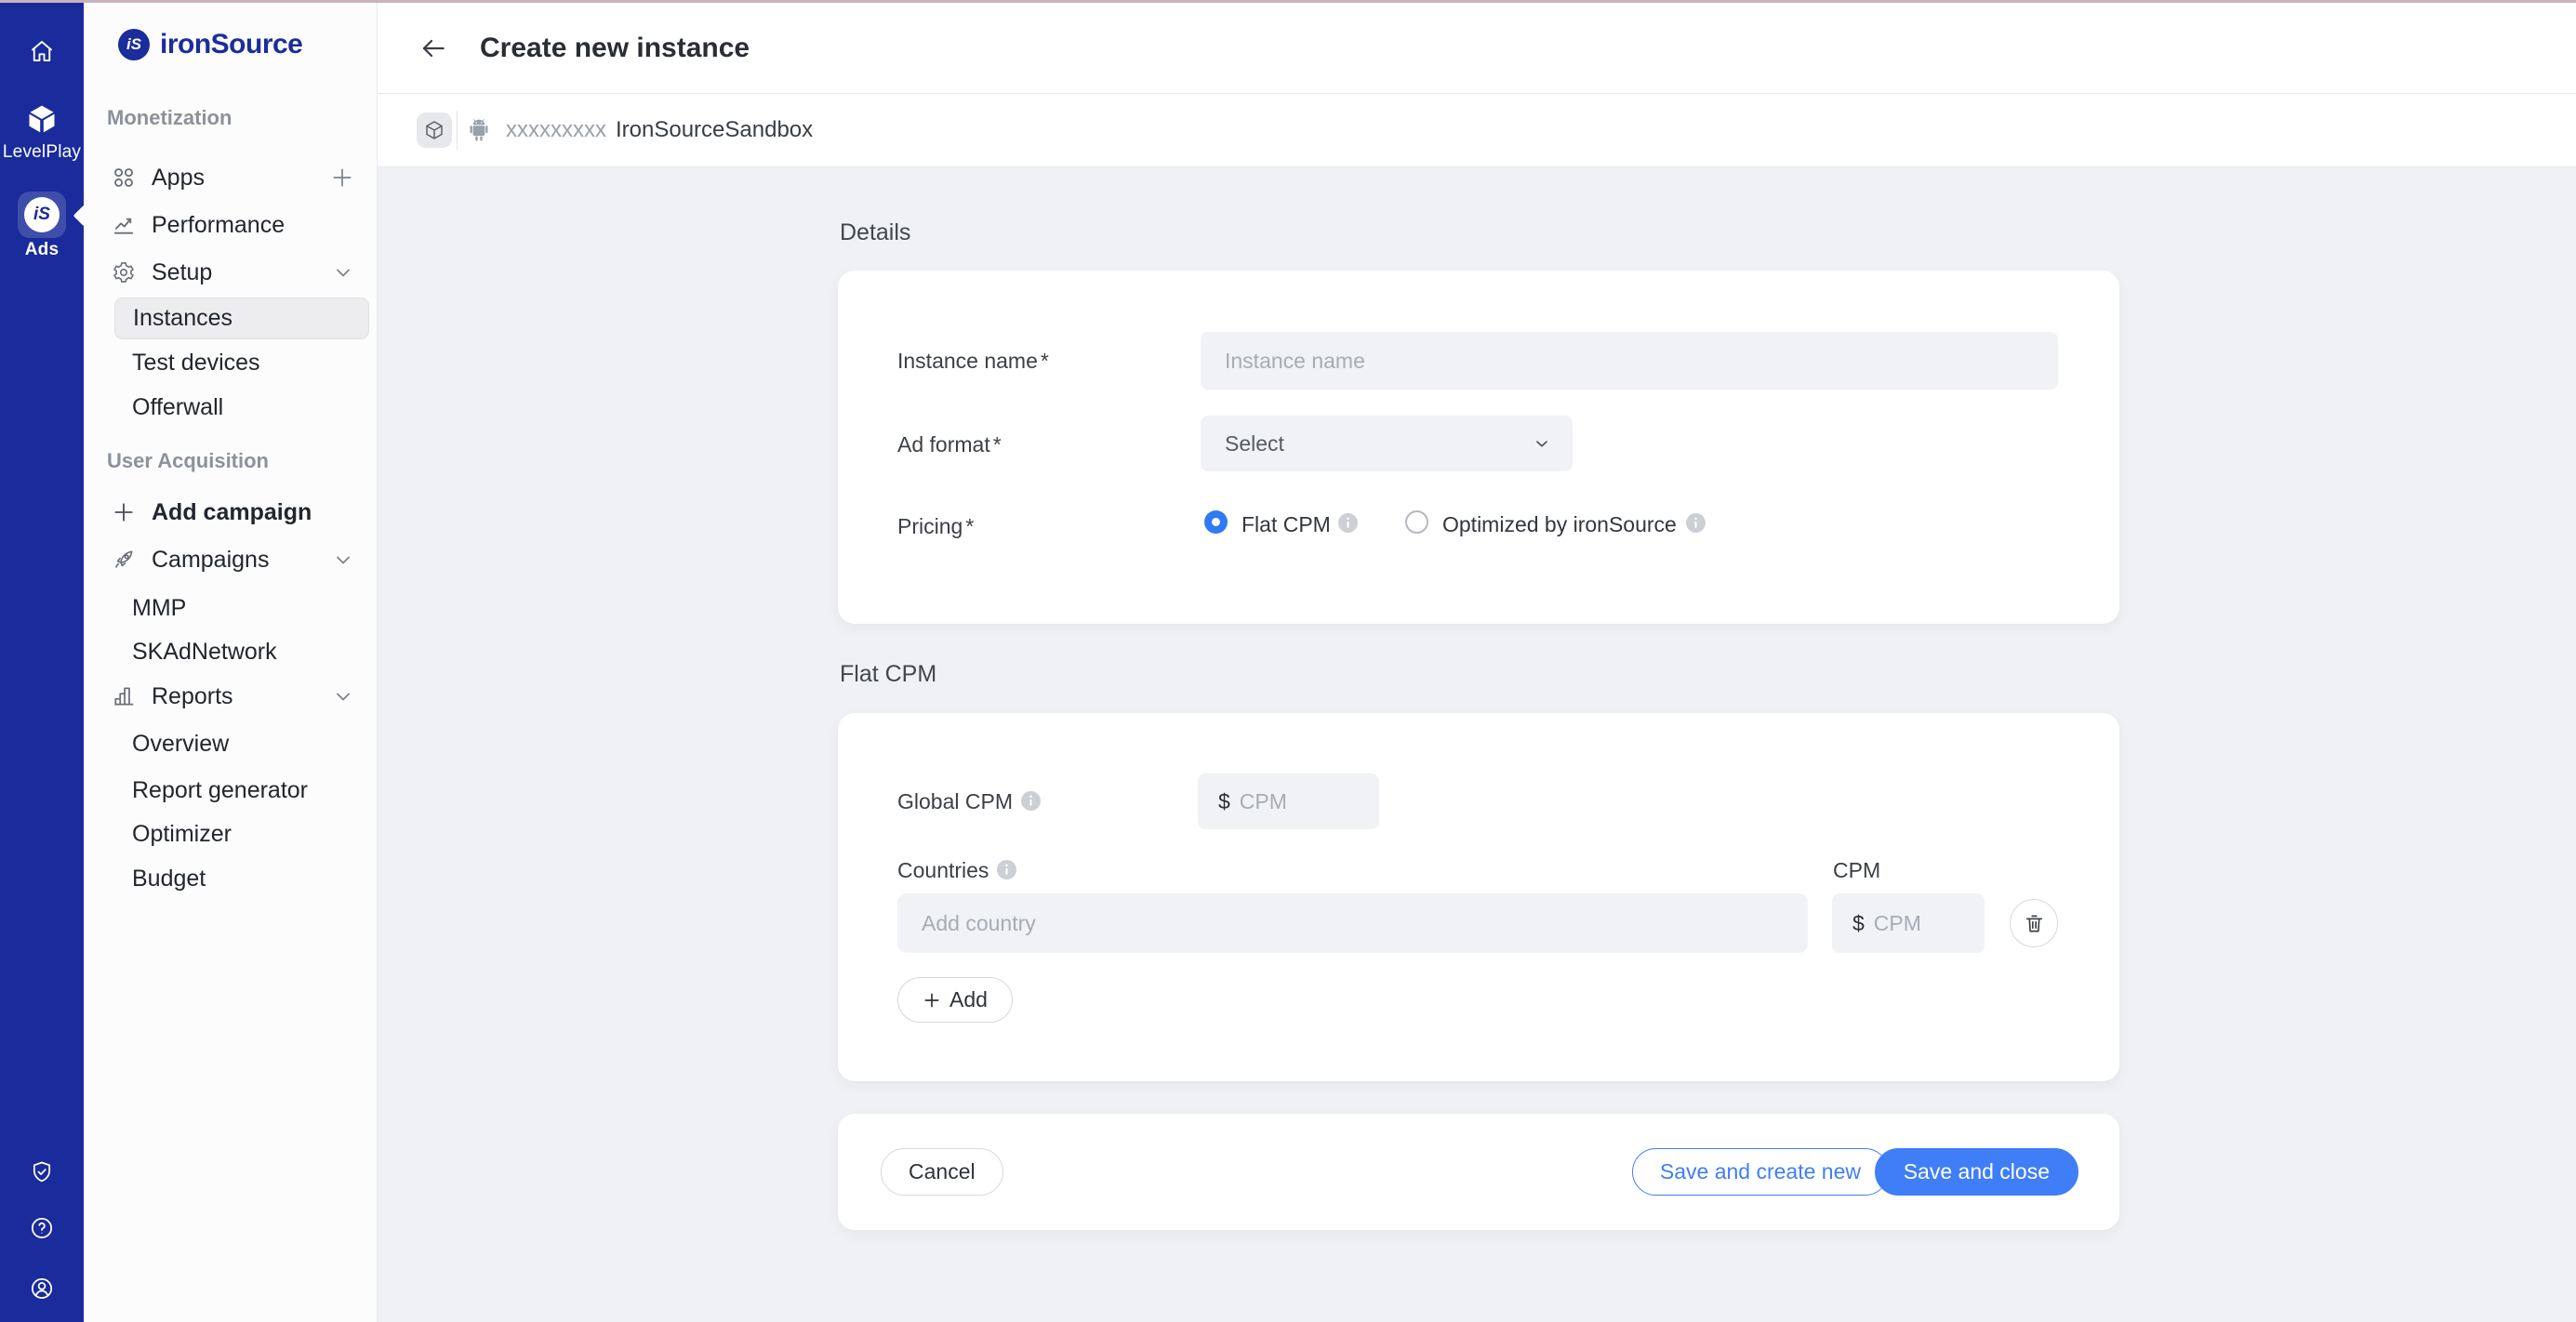  I want to click on trash-icon, so click(2034, 924).